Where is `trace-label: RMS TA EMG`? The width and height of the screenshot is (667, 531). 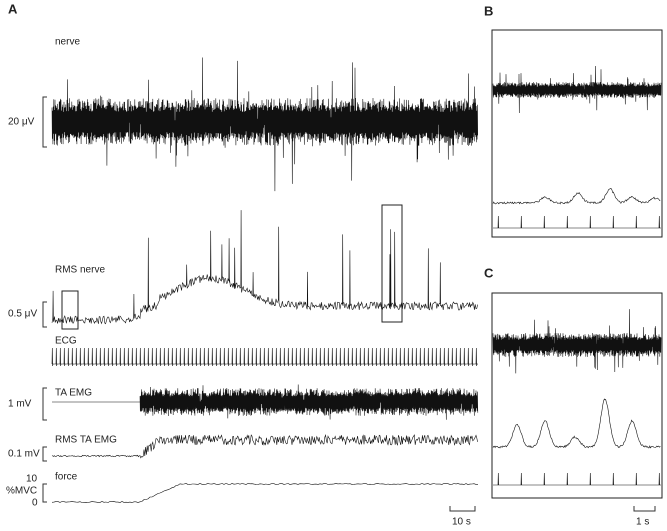
trace-label: RMS TA EMG is located at coordinates (86, 440).